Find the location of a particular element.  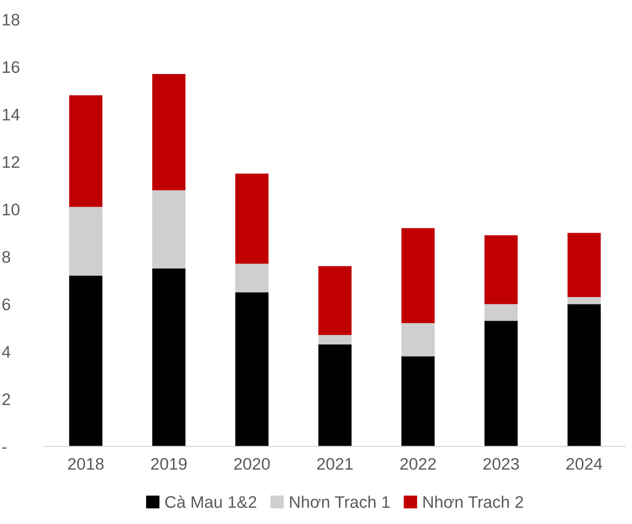

y-tick-label: 14 is located at coordinates (11, 114).